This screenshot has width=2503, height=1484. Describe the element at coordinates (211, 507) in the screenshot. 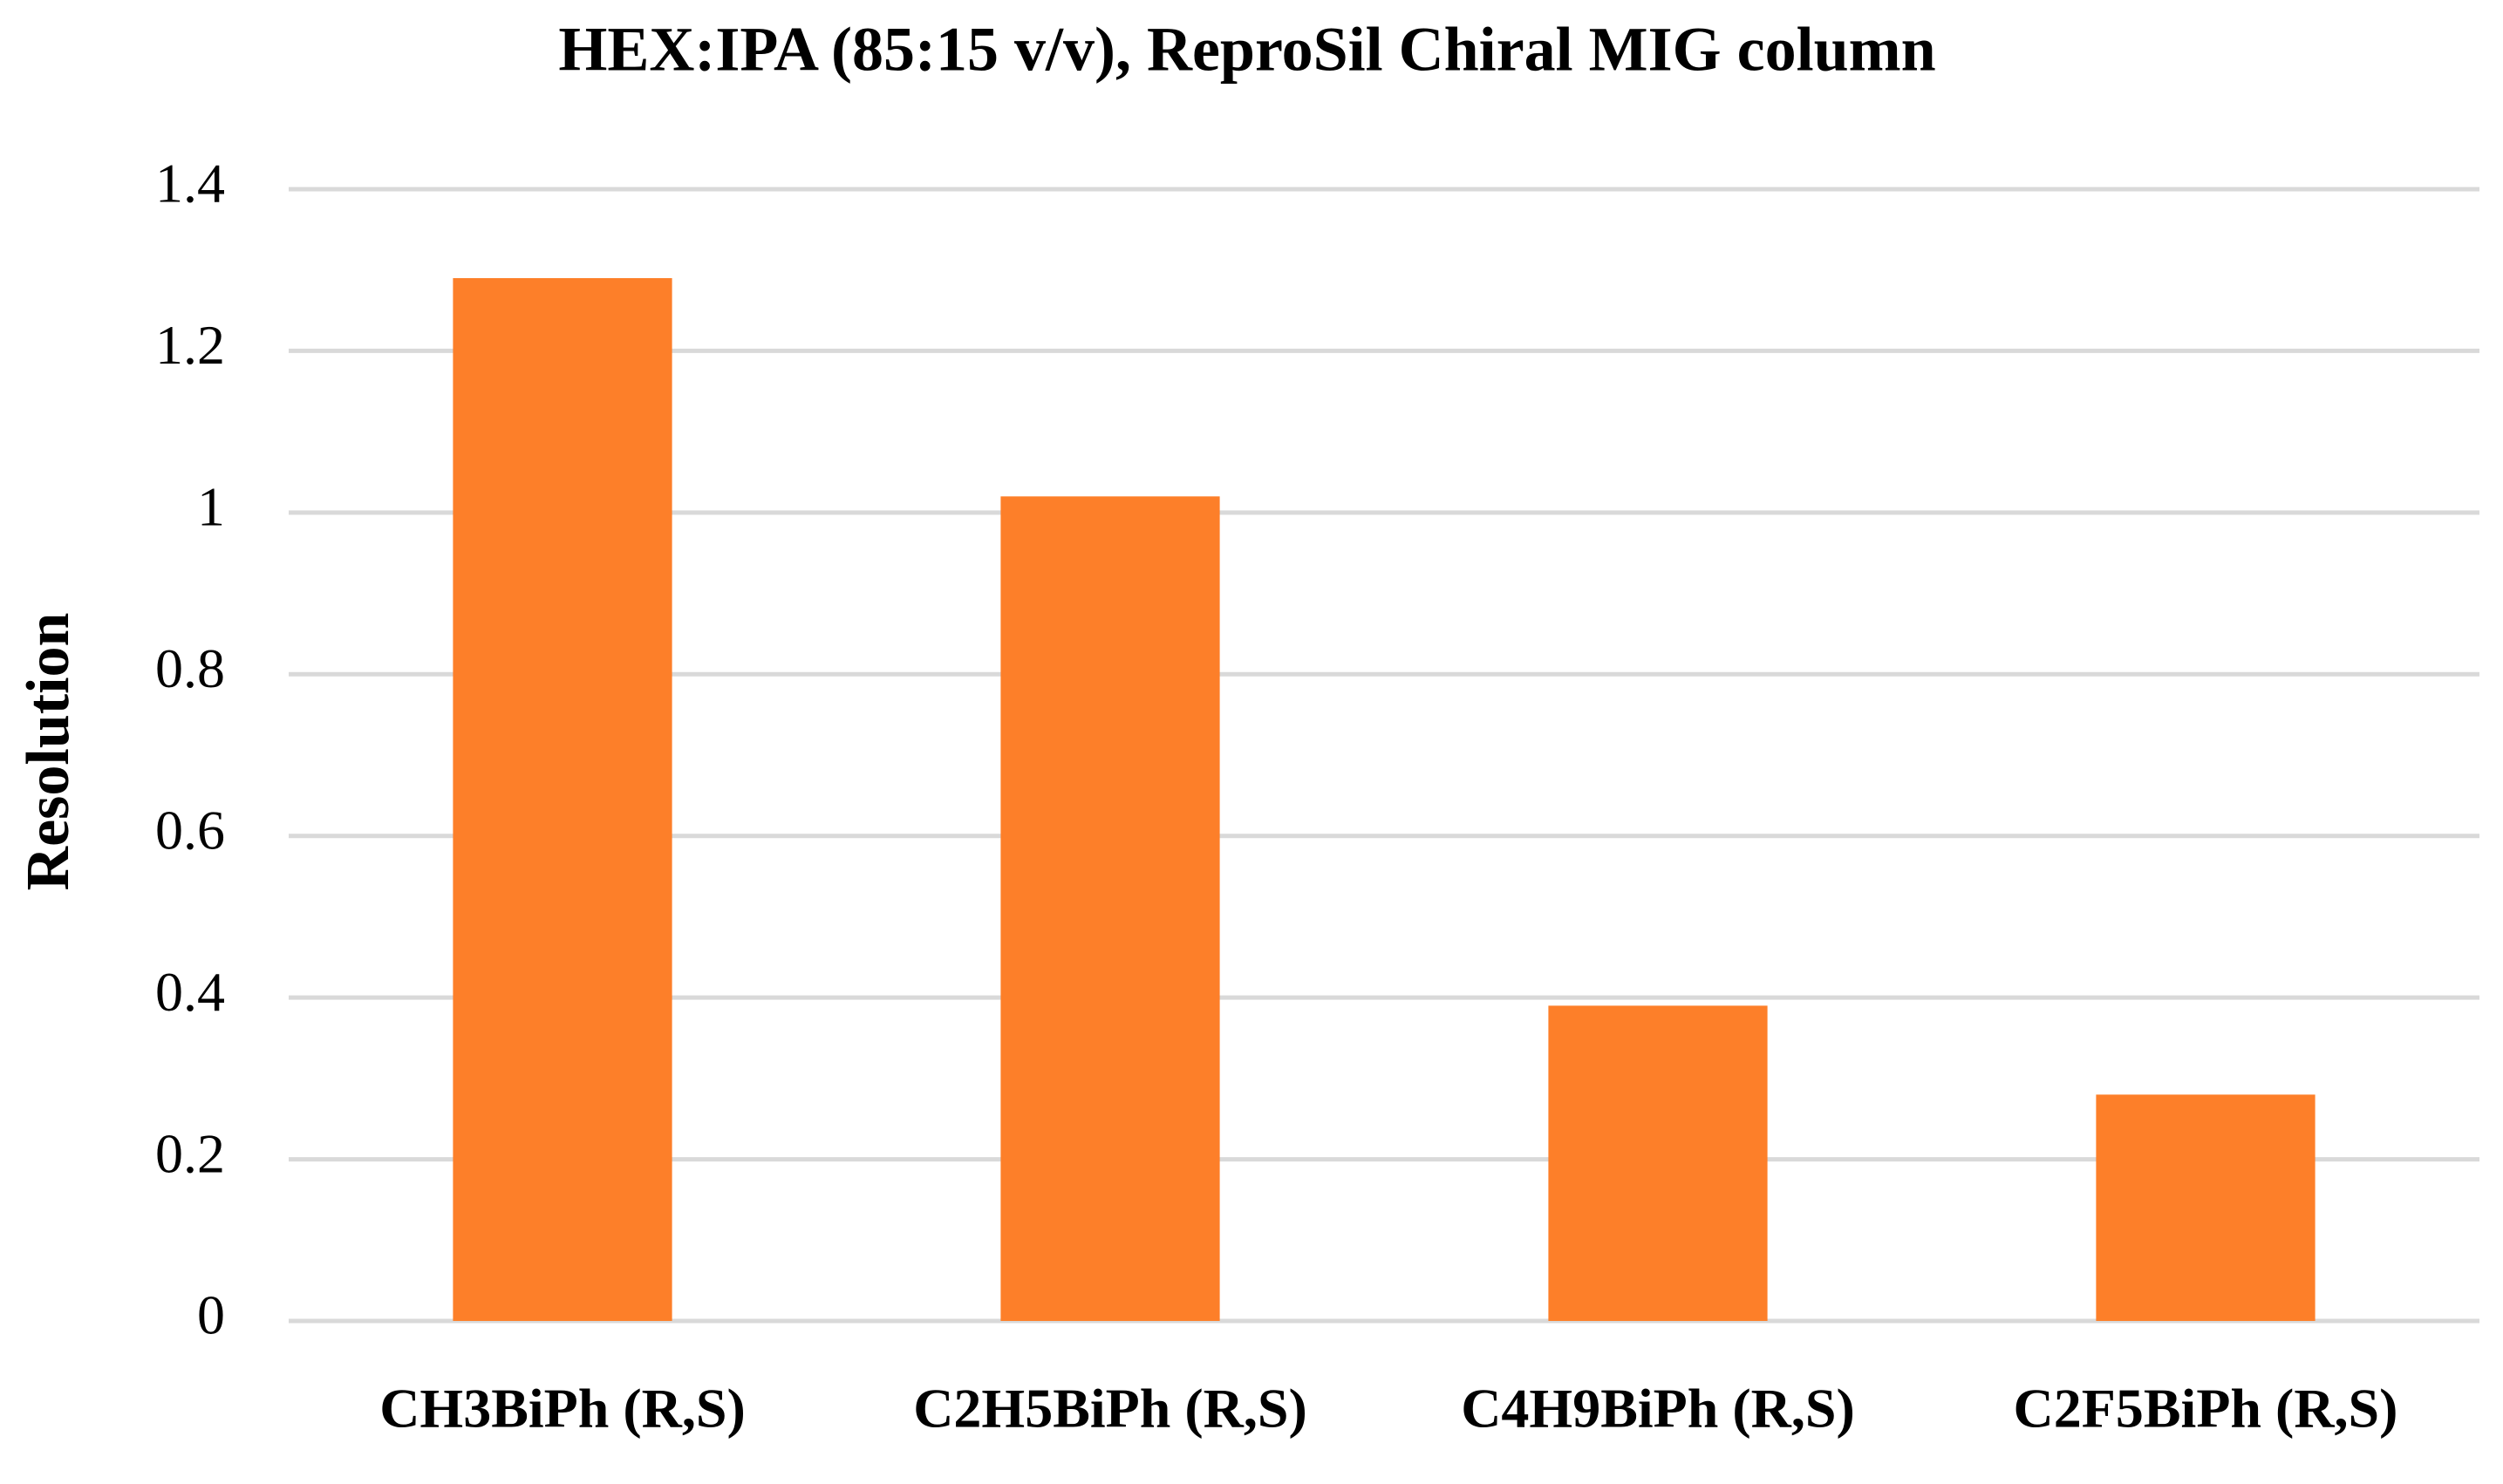

I see `y-tick-label: 1` at that location.